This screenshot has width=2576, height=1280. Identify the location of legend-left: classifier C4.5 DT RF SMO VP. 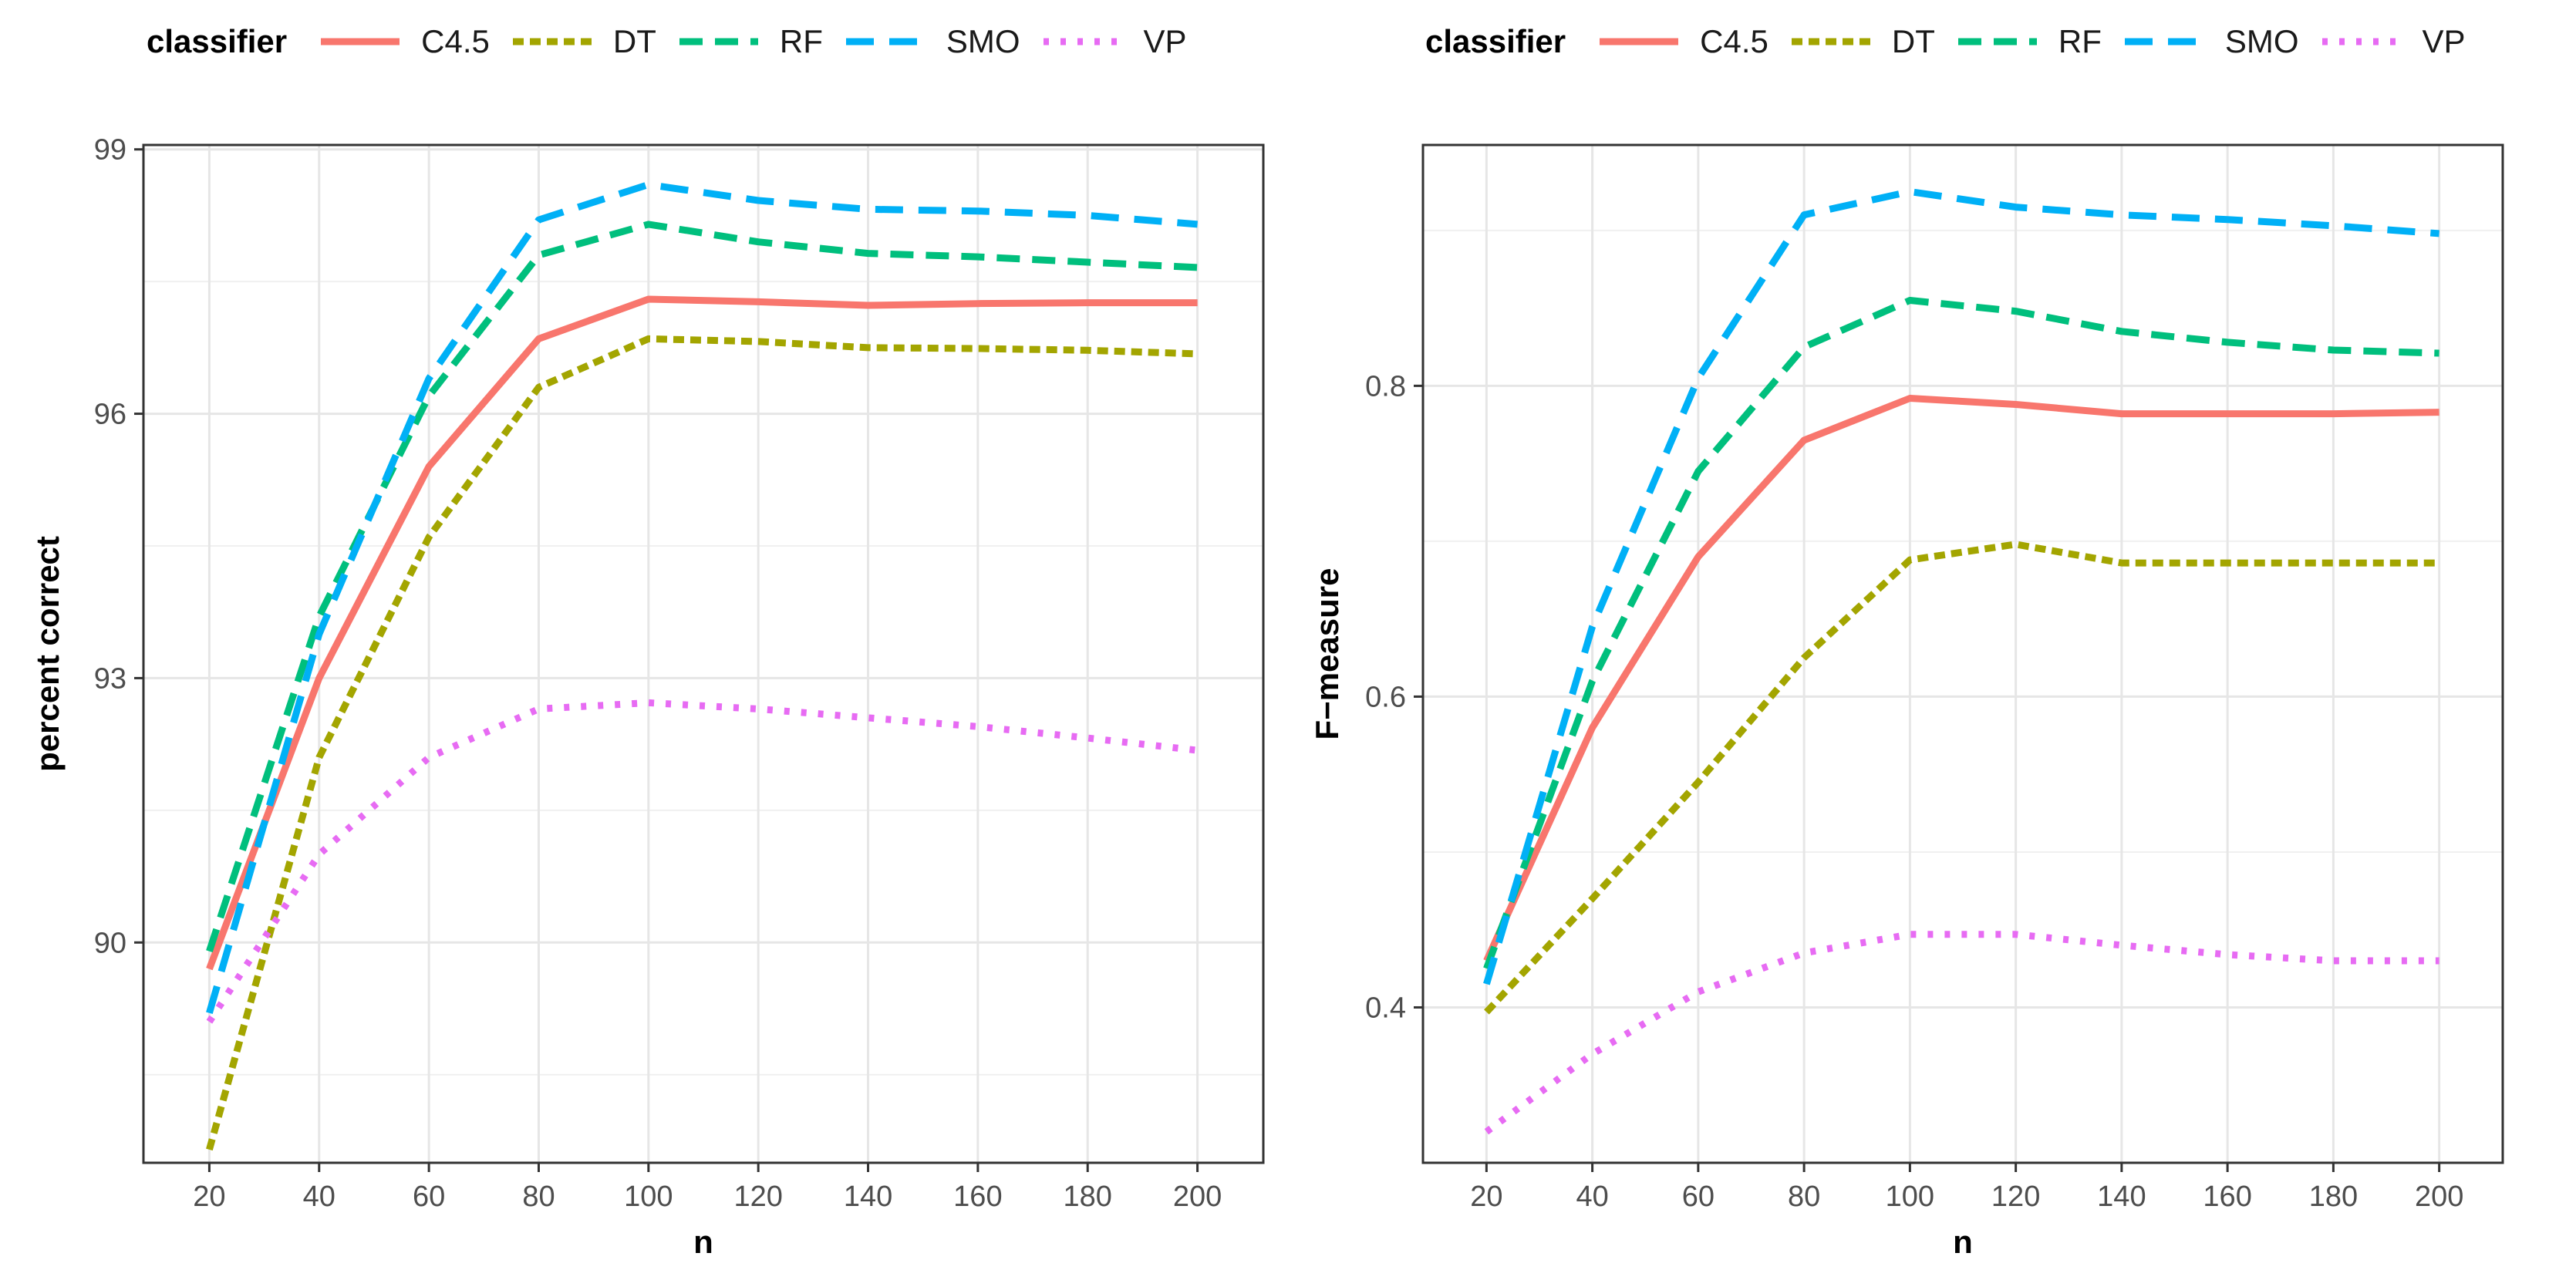
(677, 41).